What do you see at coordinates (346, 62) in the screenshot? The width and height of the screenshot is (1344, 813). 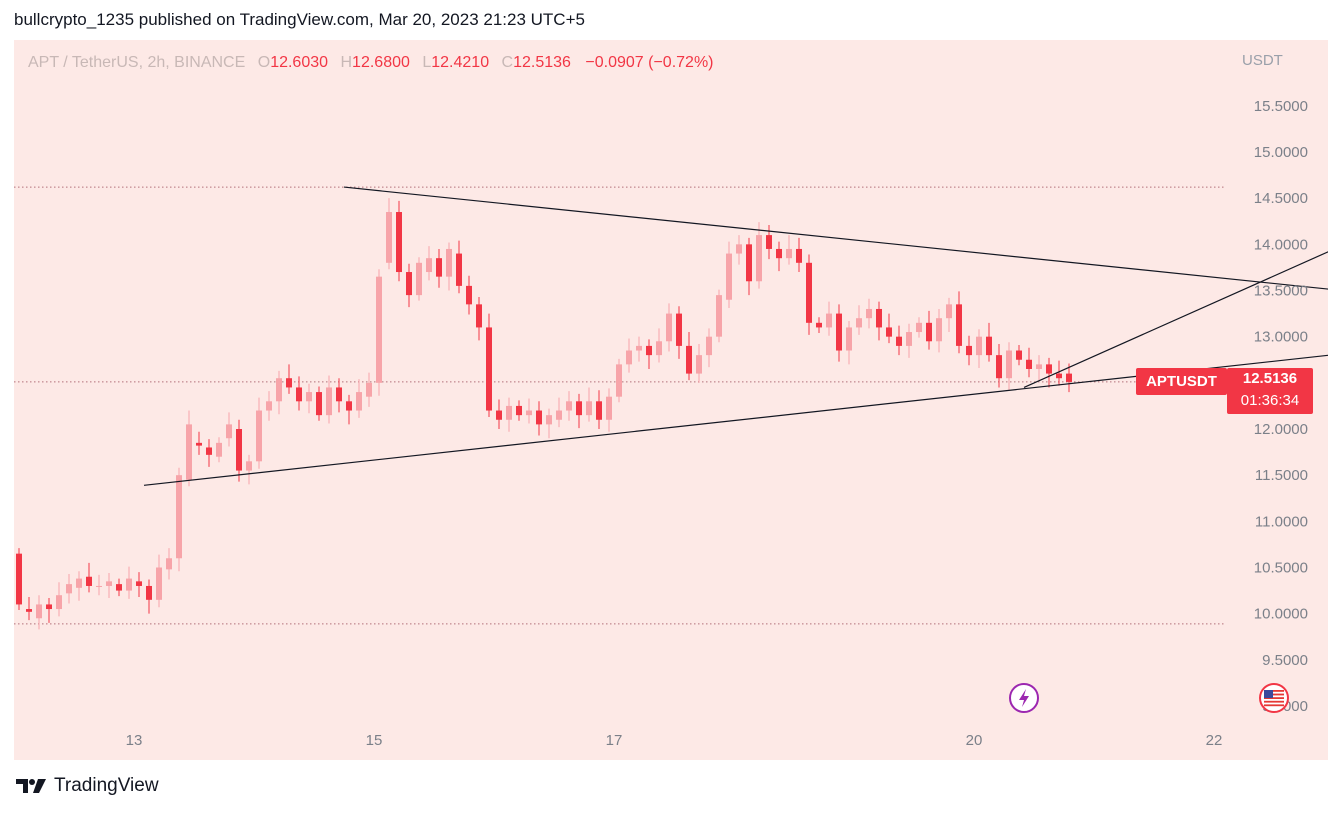 I see `legend-high-key: H` at bounding box center [346, 62].